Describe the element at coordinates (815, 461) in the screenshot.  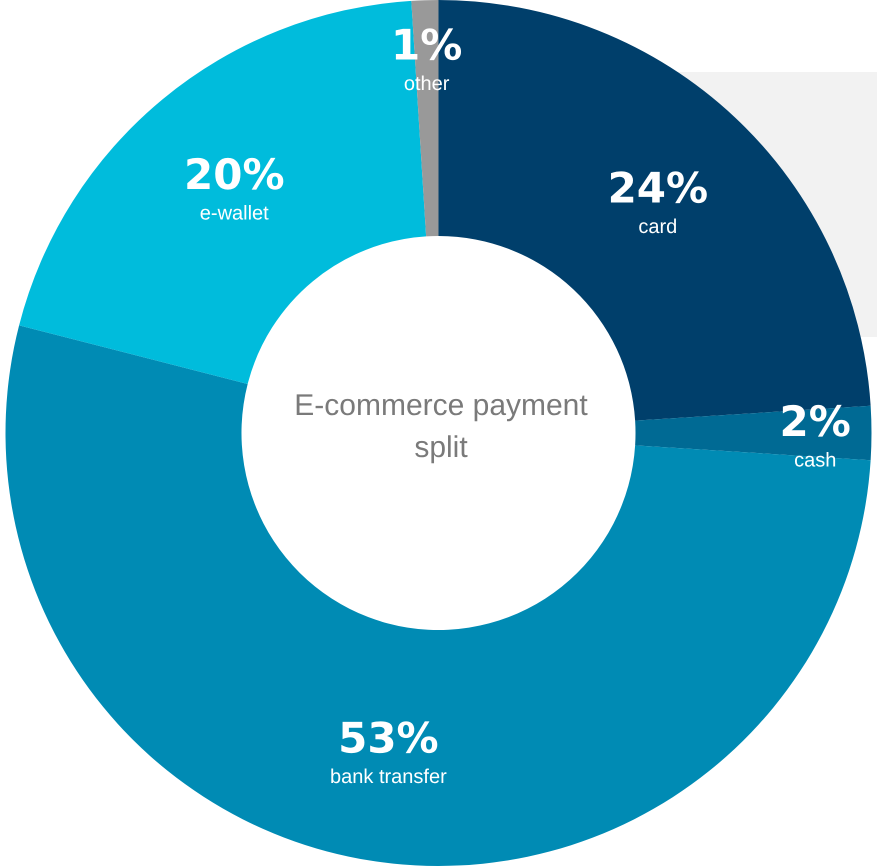
I see `slice-label: cash` at that location.